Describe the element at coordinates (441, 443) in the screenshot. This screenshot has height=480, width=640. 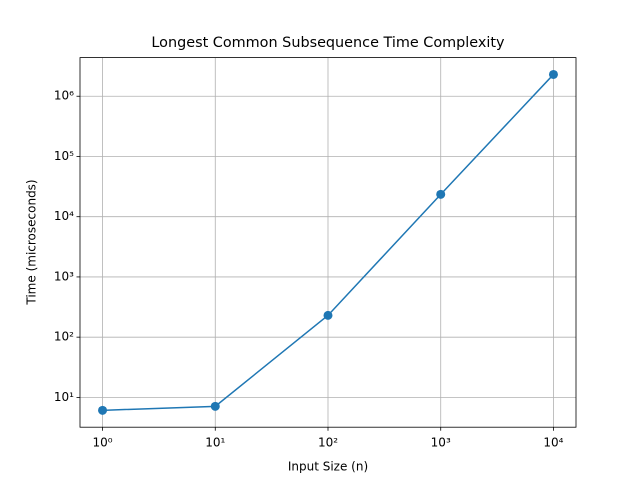
I see `x-tick-label: 10³` at that location.